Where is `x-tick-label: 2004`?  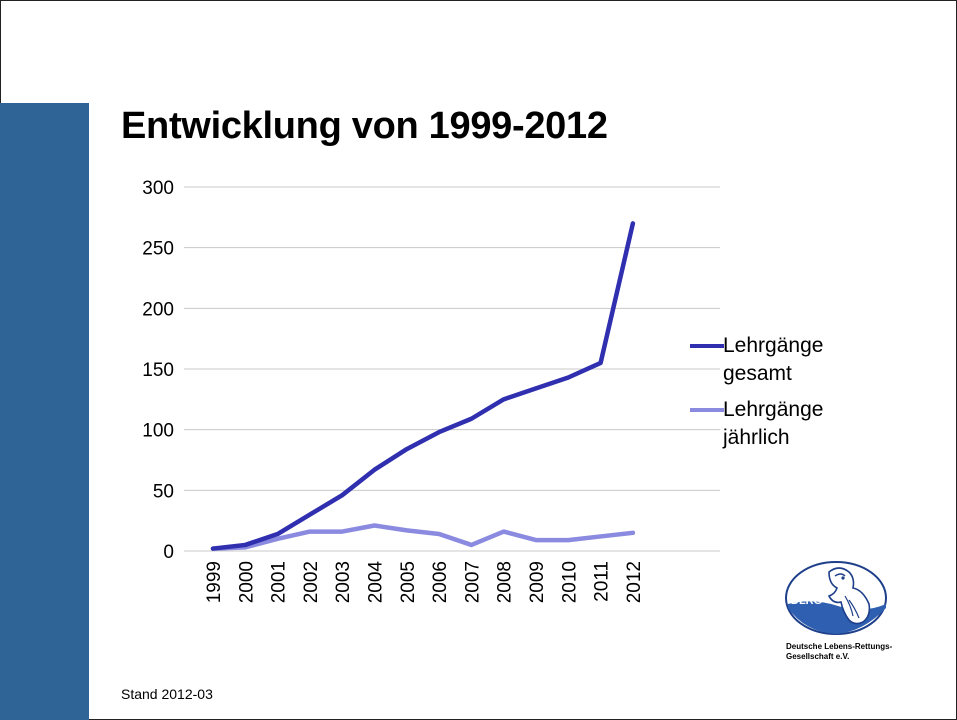 x-tick-label: 2004 is located at coordinates (376, 582).